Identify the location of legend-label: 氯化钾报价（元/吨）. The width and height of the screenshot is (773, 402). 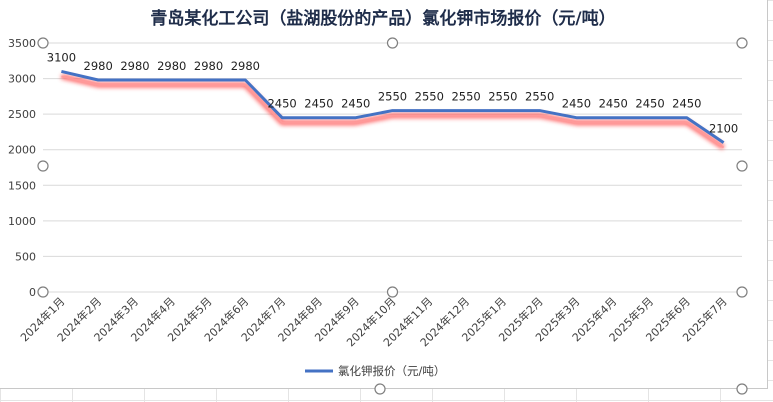
(391, 371).